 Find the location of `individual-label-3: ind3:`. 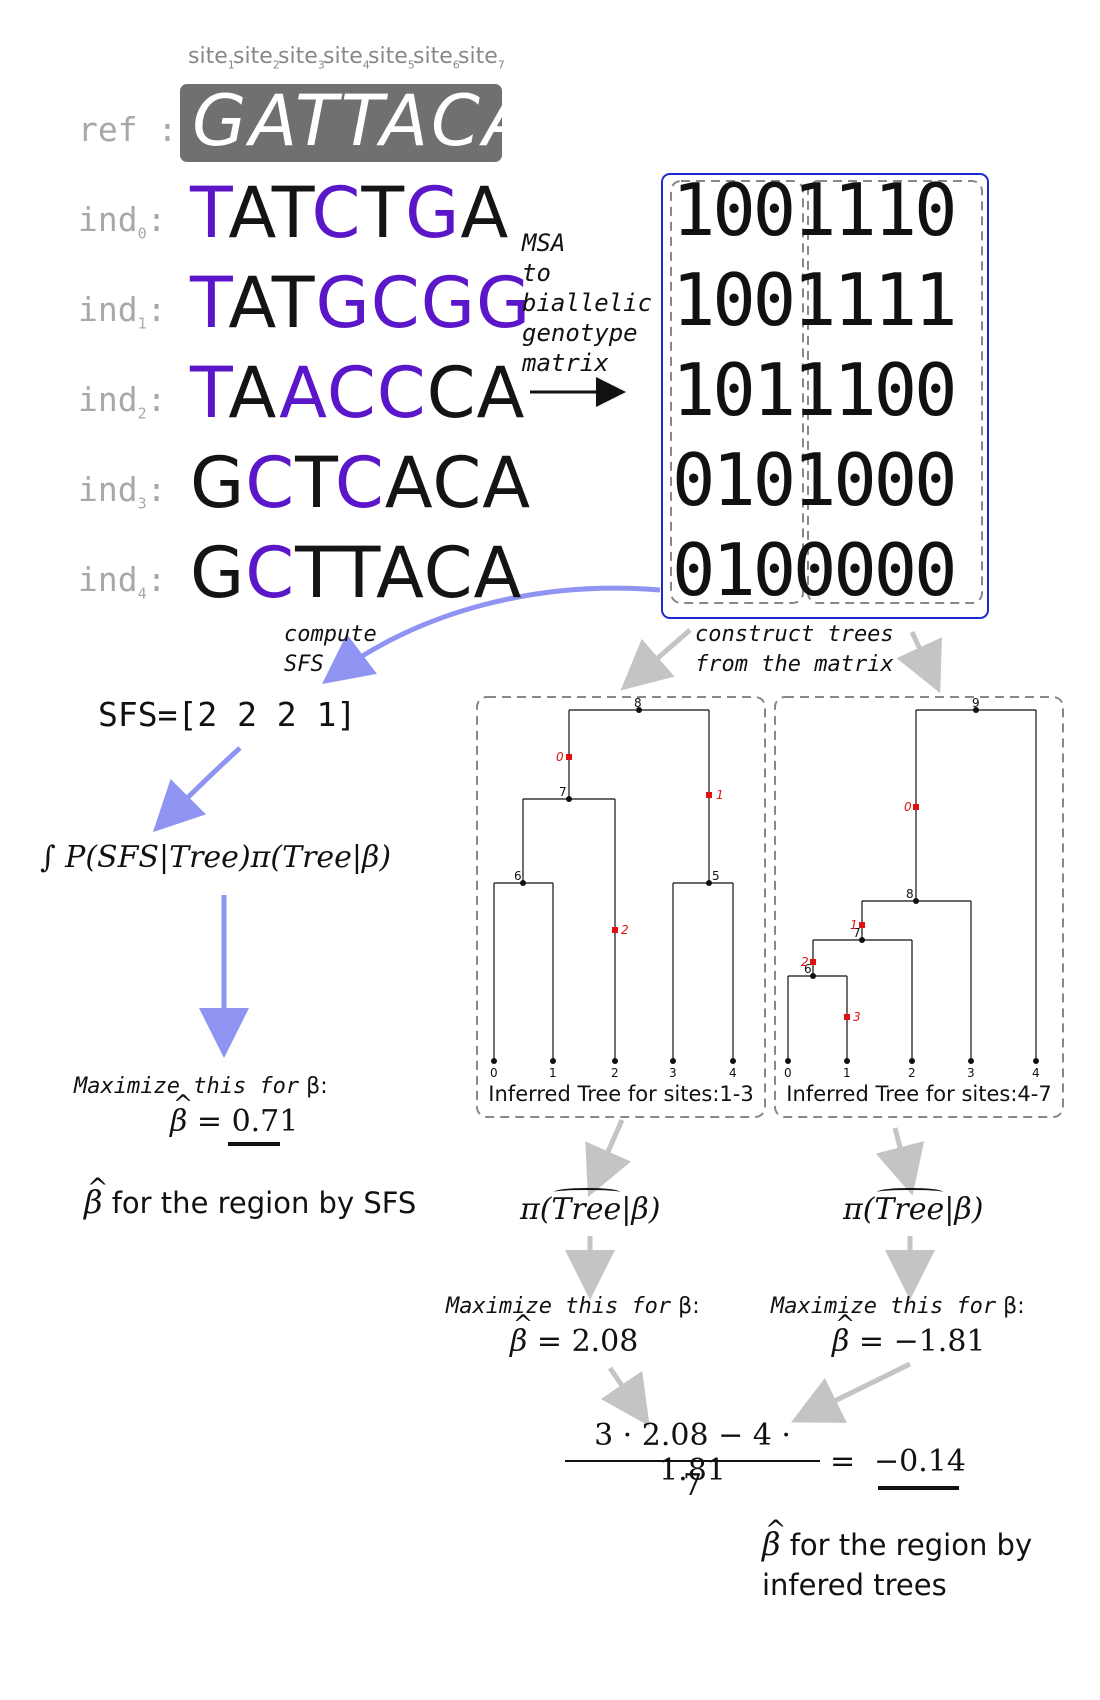

individual-label-3: ind3: is located at coordinates (122, 491).